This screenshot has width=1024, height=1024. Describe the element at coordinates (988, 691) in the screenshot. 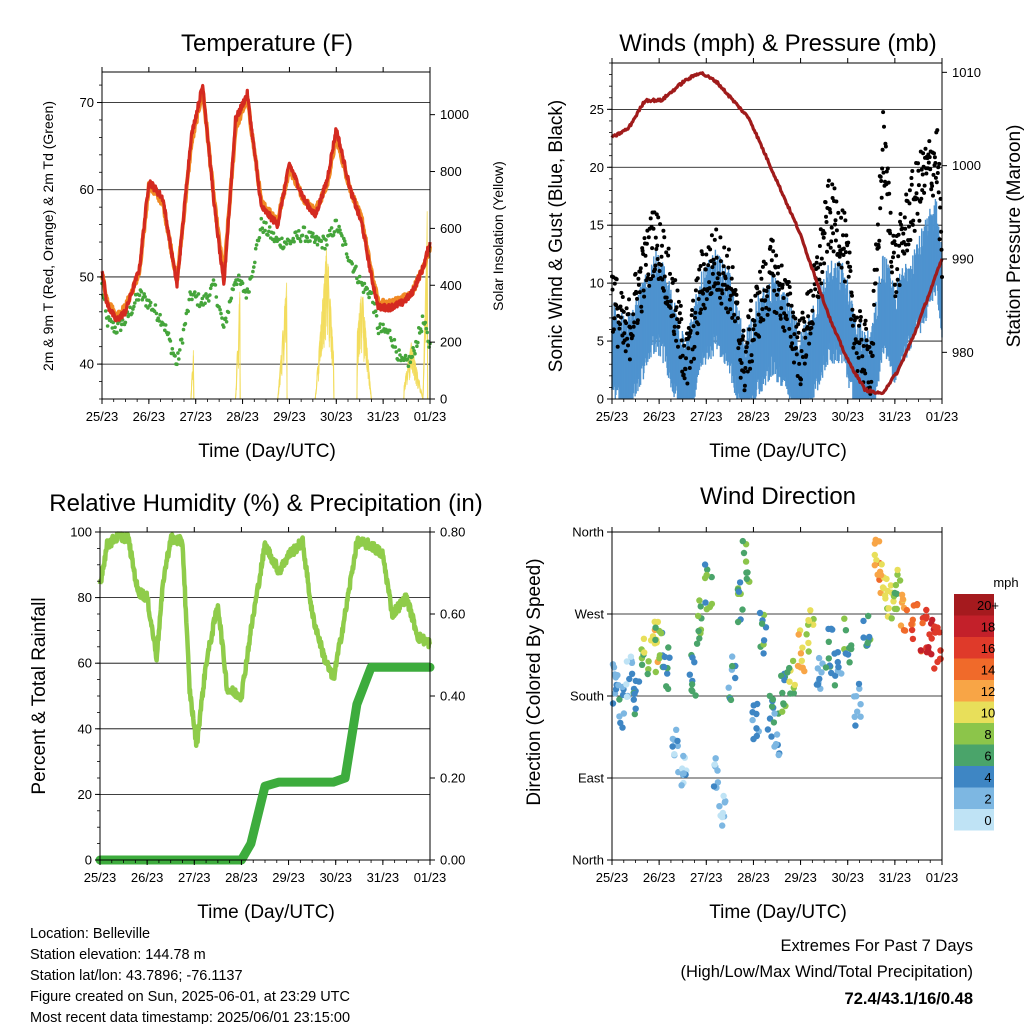

I see `colorbar-level-label: 12` at that location.